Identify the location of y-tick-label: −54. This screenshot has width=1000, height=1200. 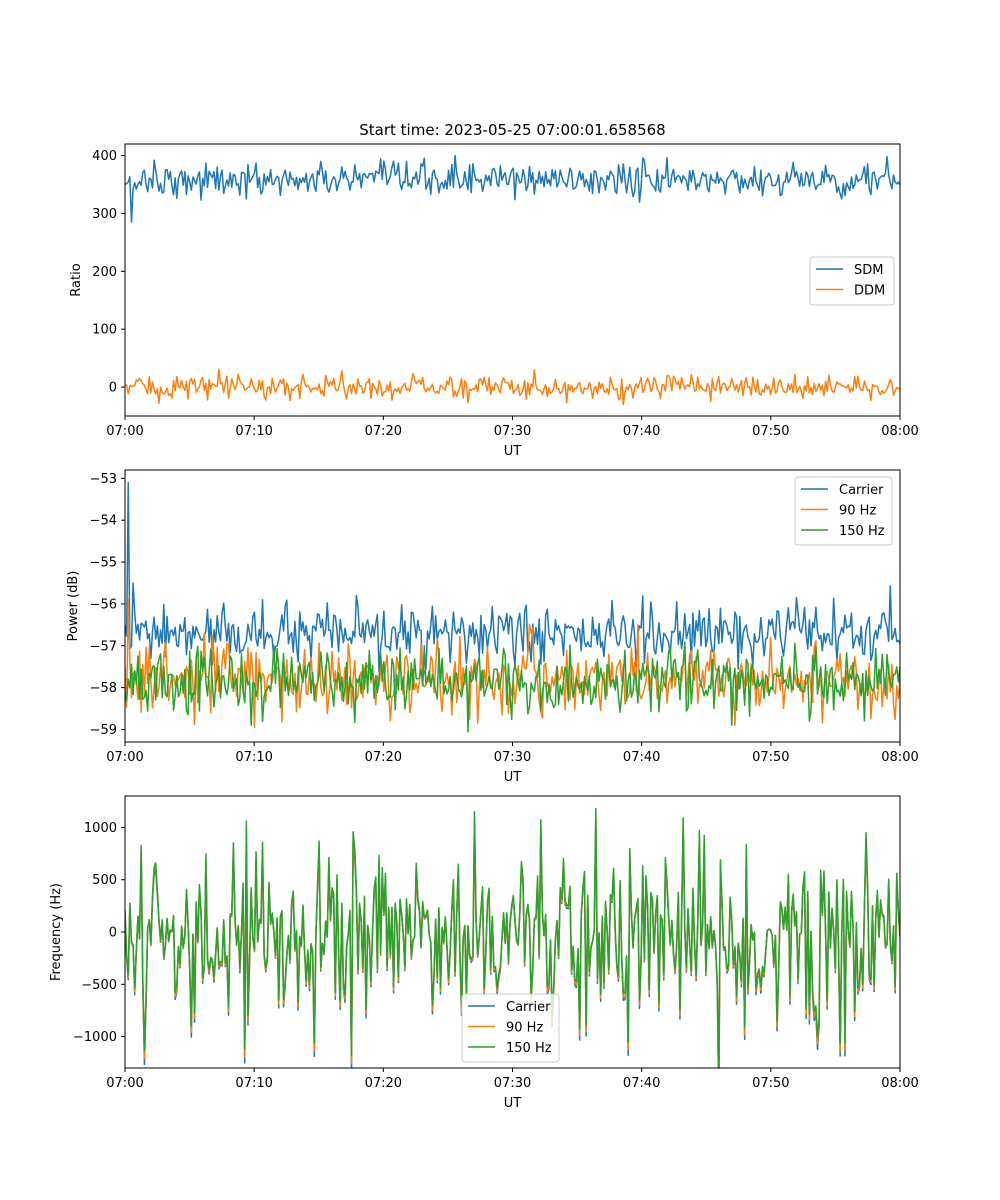
(103, 521).